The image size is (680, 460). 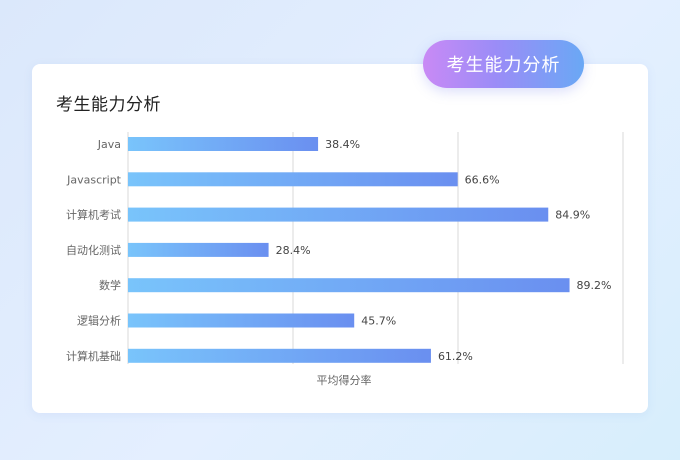 I want to click on value-label: 84.9%, so click(x=572, y=215).